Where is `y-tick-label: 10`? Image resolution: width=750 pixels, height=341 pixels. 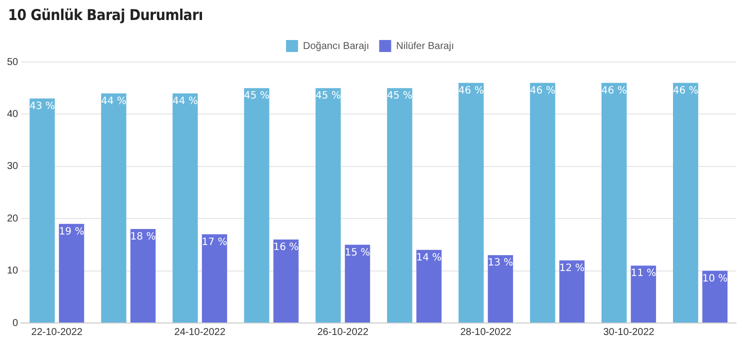
y-tick-label: 10 is located at coordinates (13, 271).